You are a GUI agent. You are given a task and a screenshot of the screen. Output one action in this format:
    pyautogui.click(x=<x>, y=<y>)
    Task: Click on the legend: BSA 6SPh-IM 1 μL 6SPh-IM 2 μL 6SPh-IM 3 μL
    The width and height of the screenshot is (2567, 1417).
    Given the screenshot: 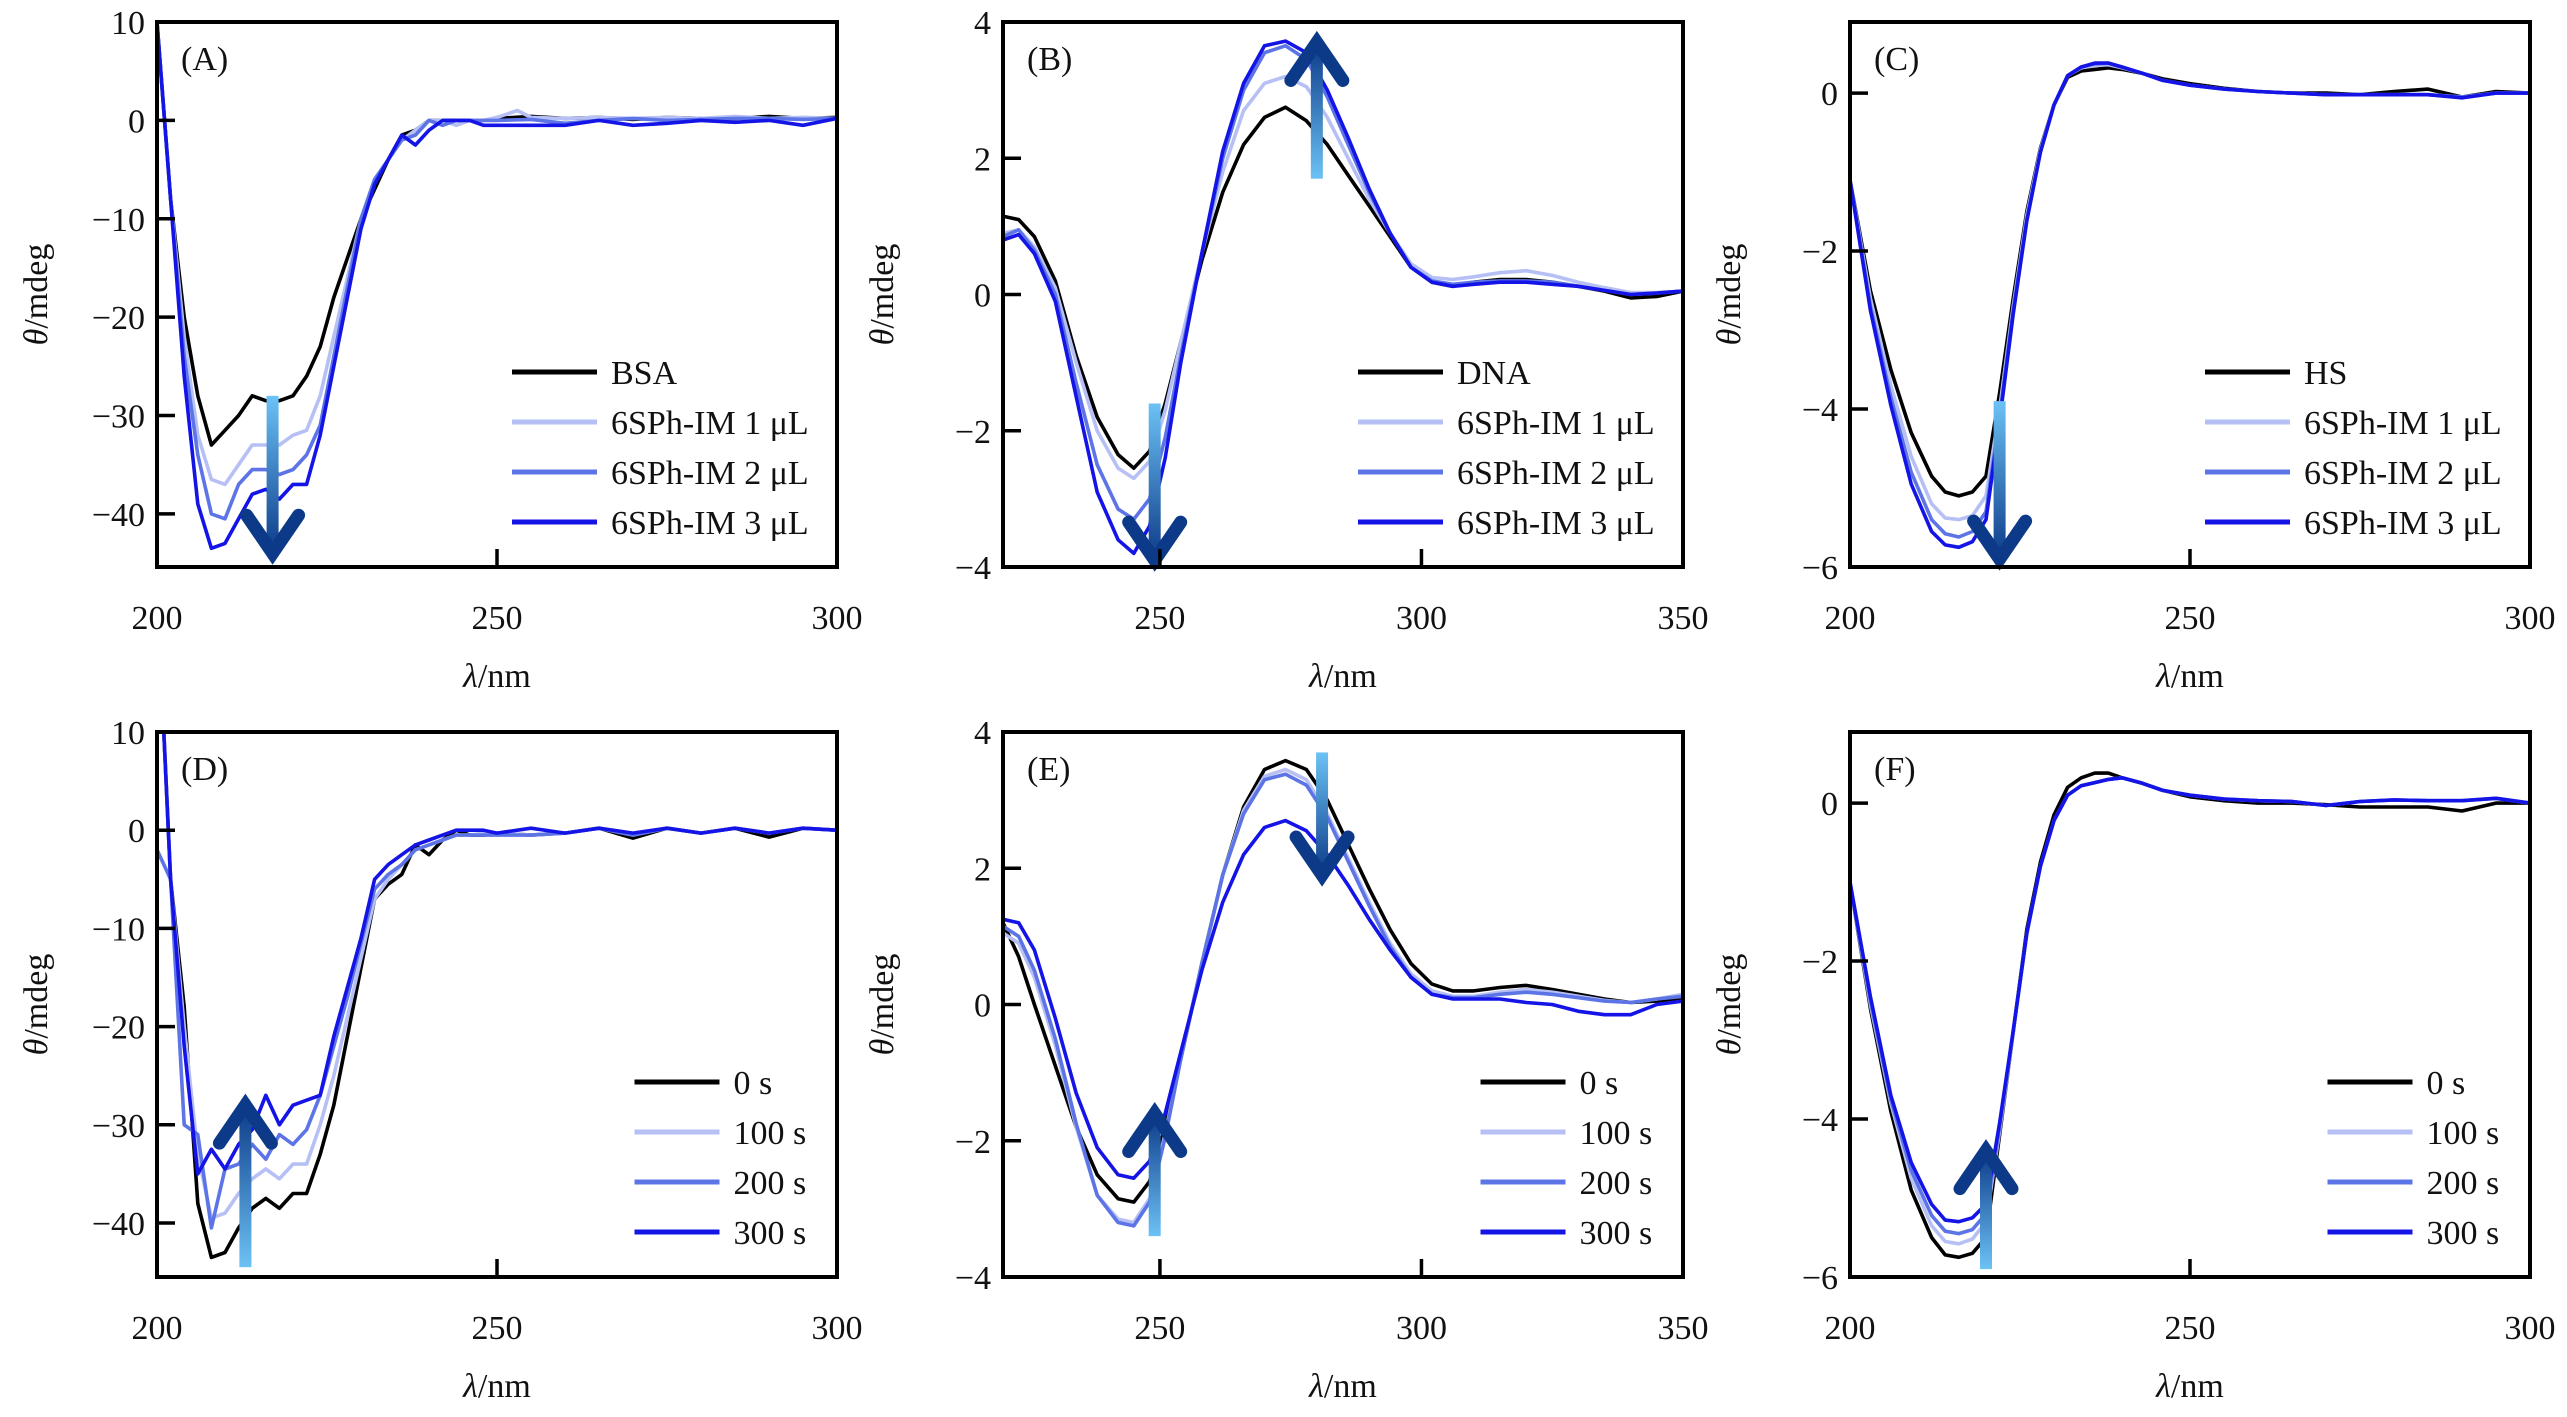 What is the action you would take?
    pyautogui.click(x=660, y=448)
    